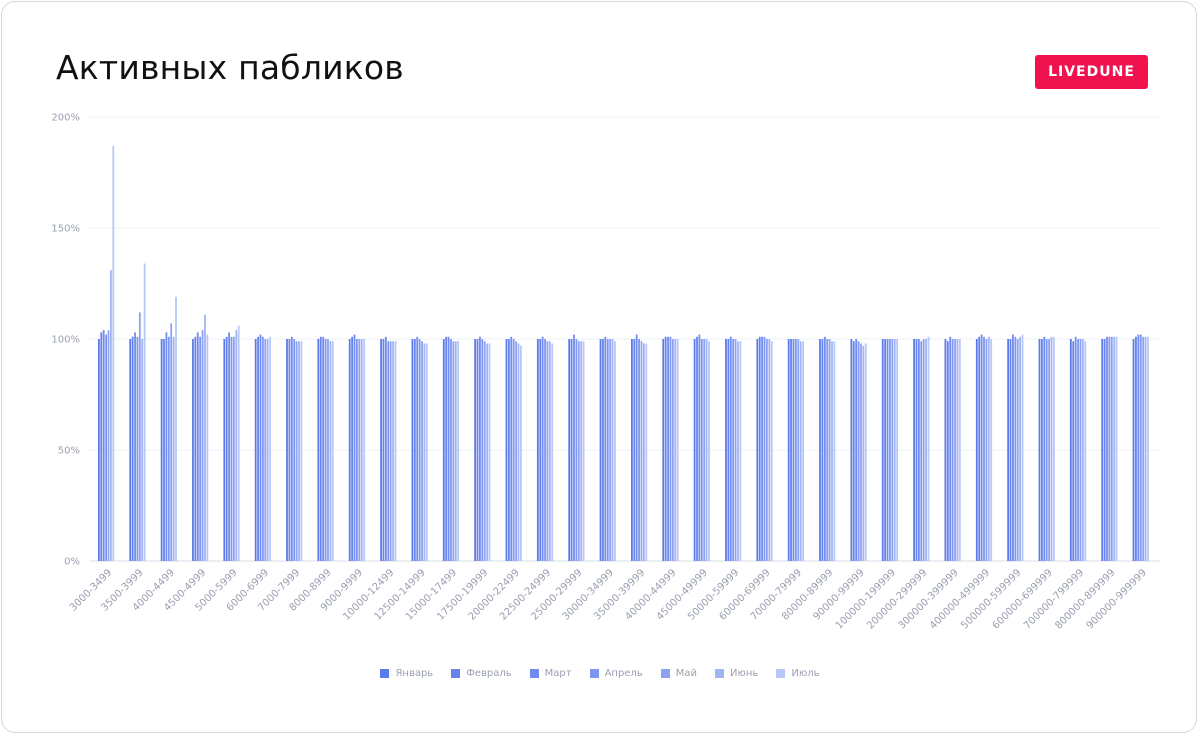  What do you see at coordinates (736, 673) in the screenshot?
I see `legend-item: Июнь` at bounding box center [736, 673].